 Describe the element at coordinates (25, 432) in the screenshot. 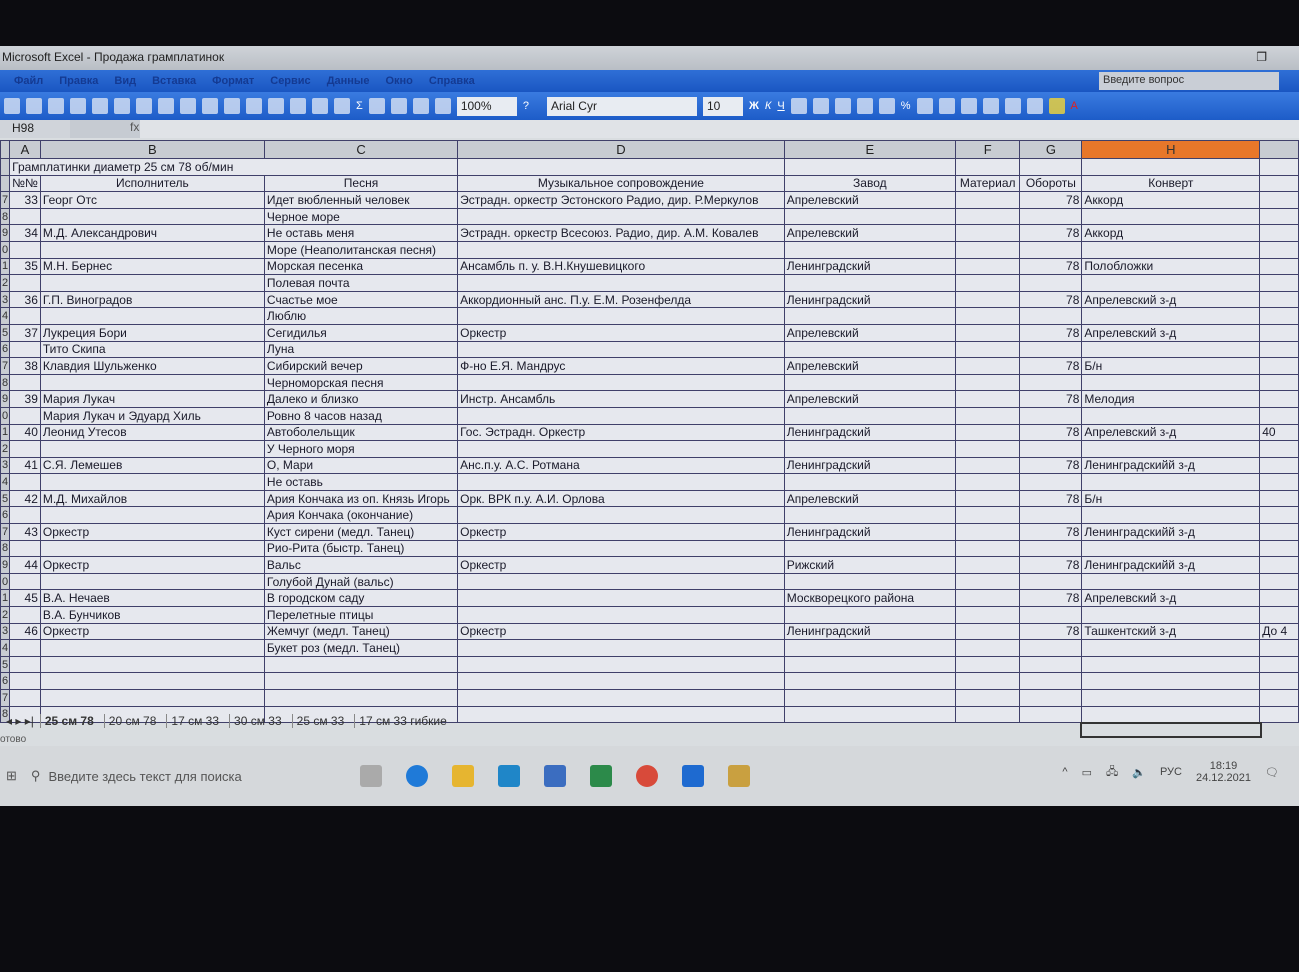

I see `cell: 40` at that location.